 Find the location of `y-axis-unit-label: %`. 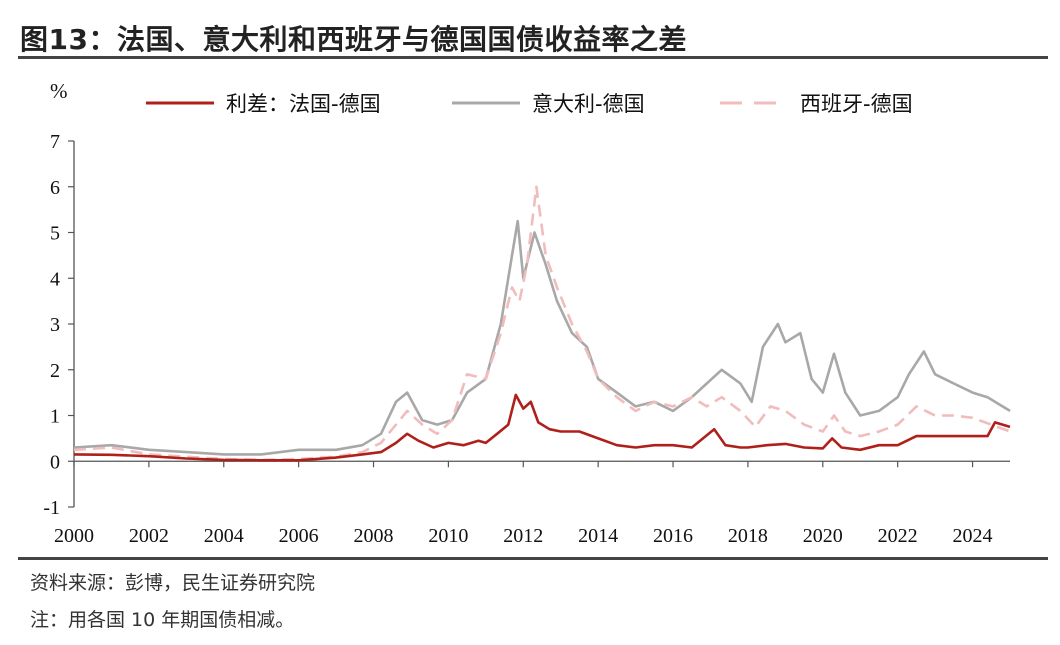

y-axis-unit-label: % is located at coordinates (59, 91).